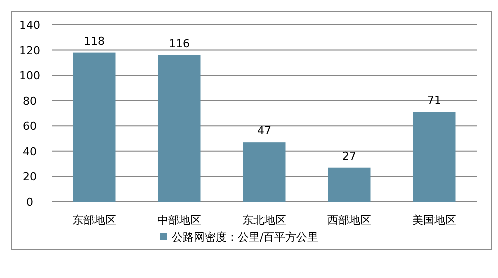 The width and height of the screenshot is (498, 278). I want to click on x-tick-label: 美国地区, so click(434, 220).